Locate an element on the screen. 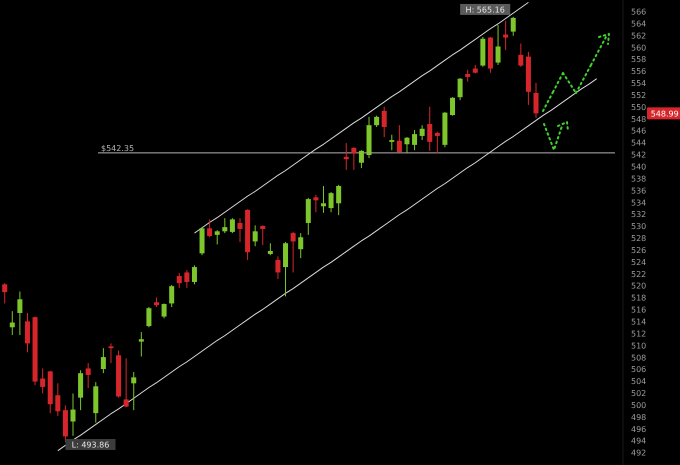  y-tick-label: 528 is located at coordinates (638, 239).